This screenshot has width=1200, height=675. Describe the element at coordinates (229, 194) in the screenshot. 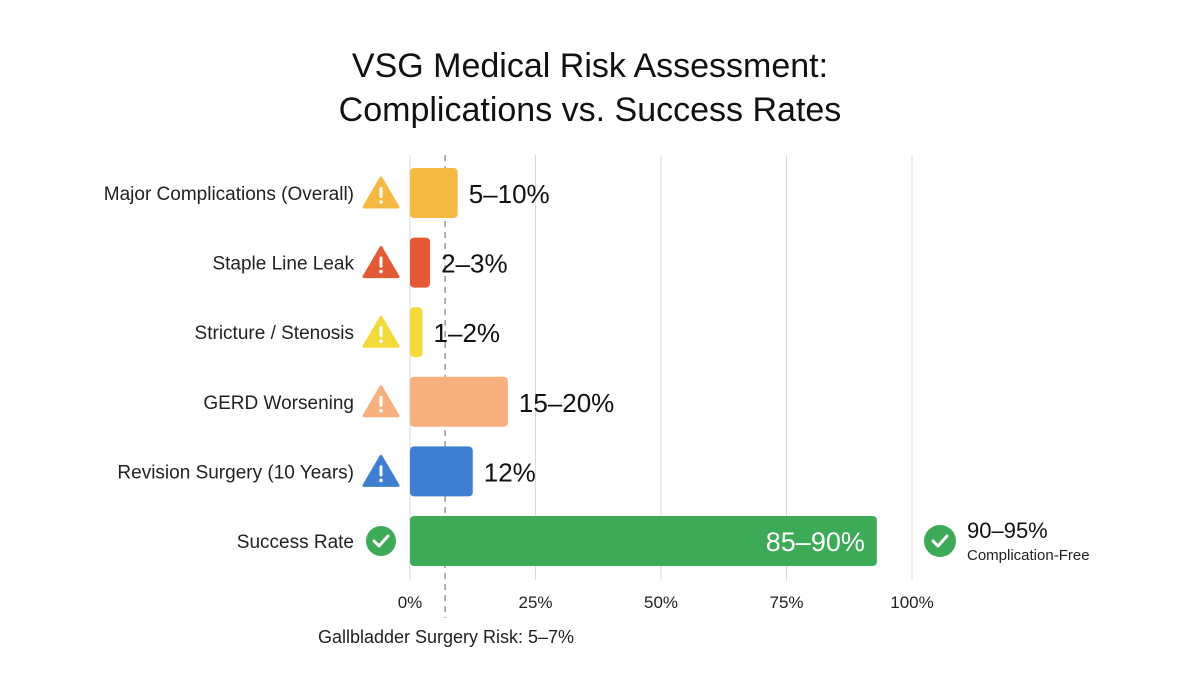

I see `category-label: Major Complications (Overall)` at that location.